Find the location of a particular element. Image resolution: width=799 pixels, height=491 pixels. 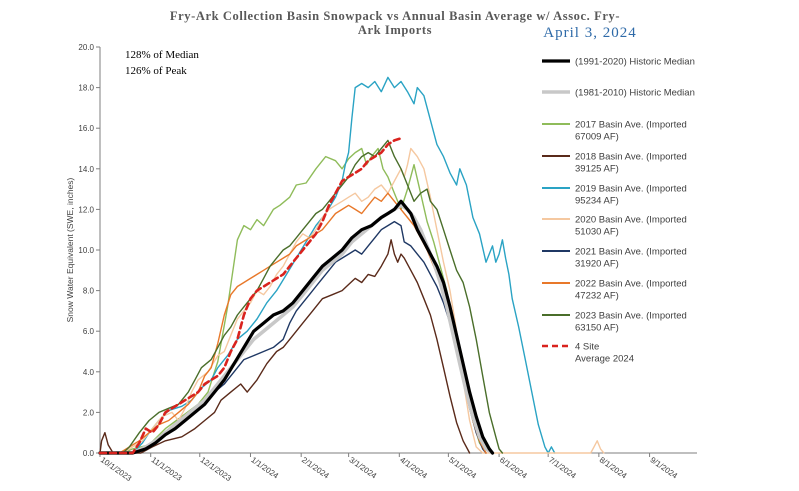

x-tick-label: 3/1/2024 is located at coordinates (362, 468).